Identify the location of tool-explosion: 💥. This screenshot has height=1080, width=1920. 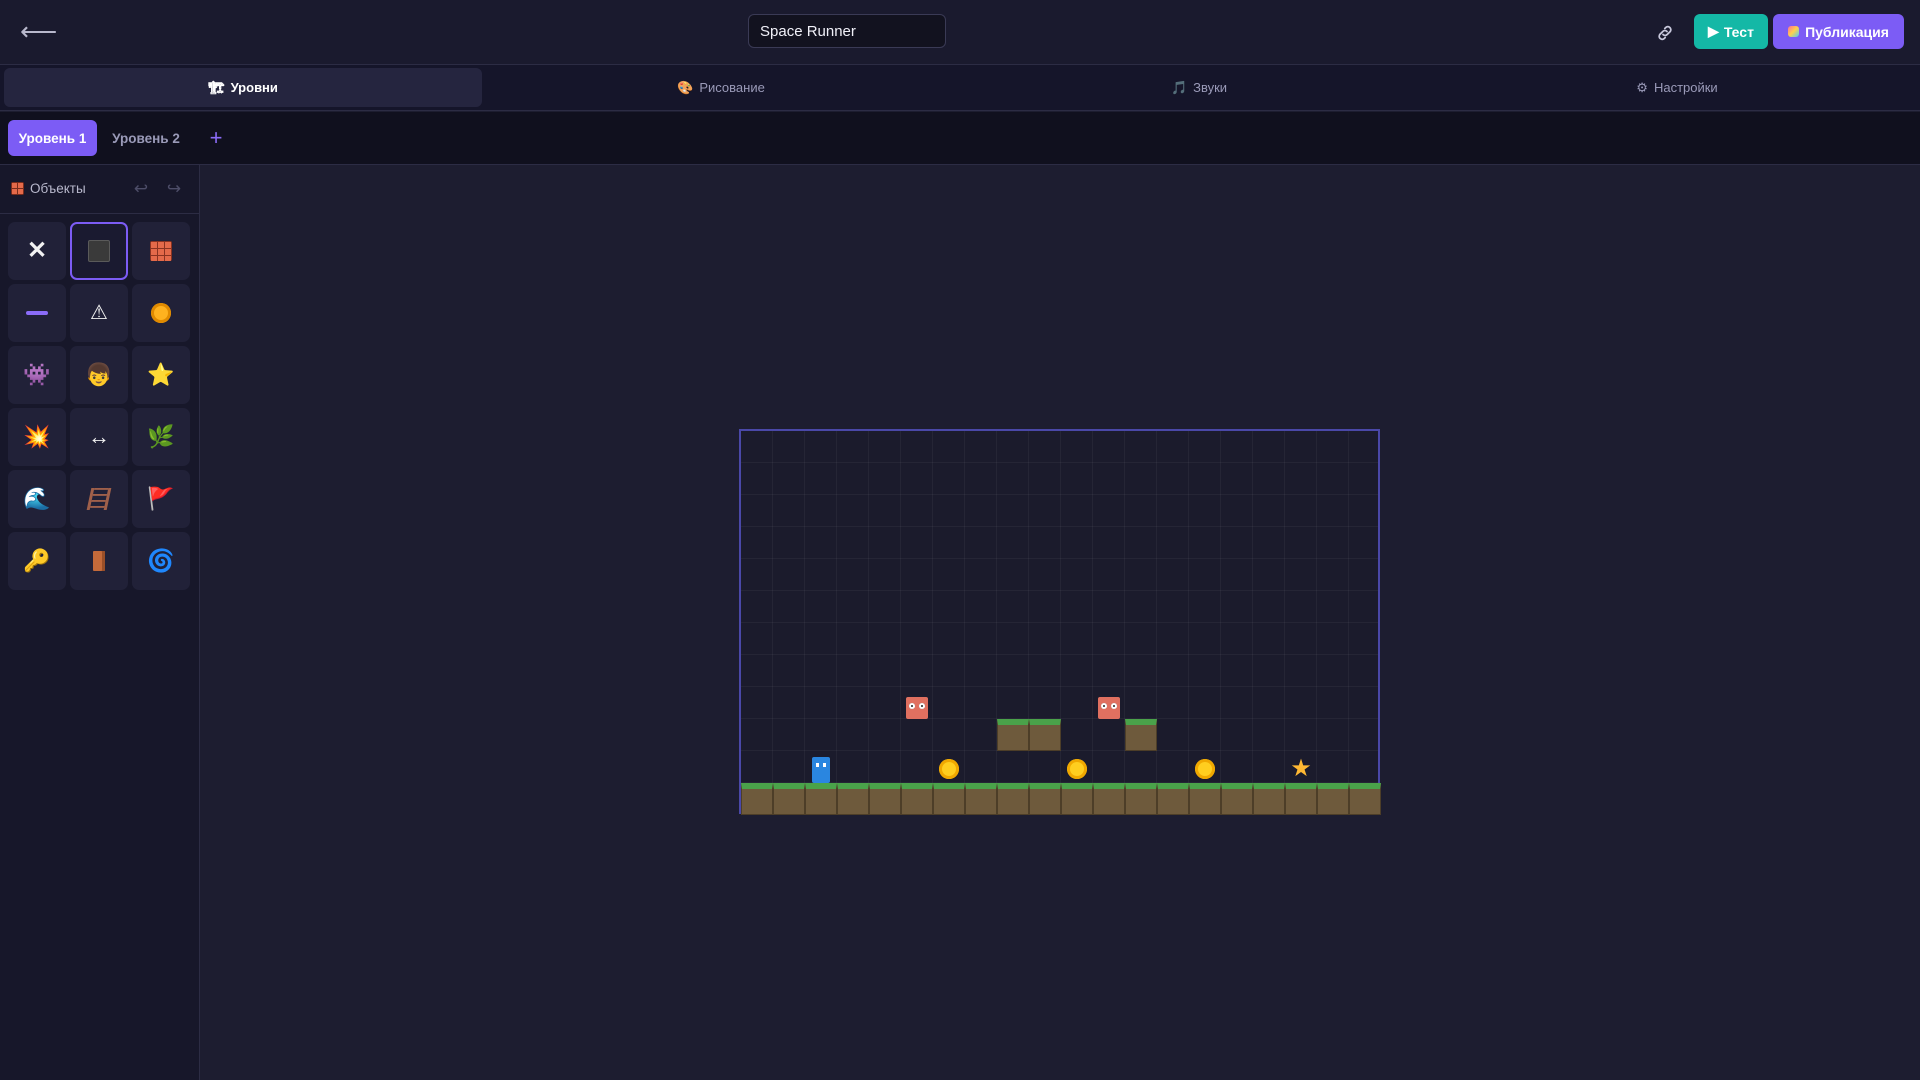
(37, 437).